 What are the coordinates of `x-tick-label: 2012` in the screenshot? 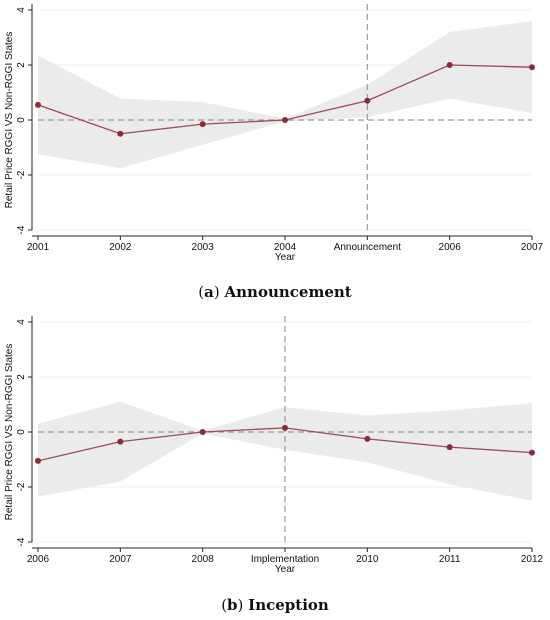 It's located at (532, 559).